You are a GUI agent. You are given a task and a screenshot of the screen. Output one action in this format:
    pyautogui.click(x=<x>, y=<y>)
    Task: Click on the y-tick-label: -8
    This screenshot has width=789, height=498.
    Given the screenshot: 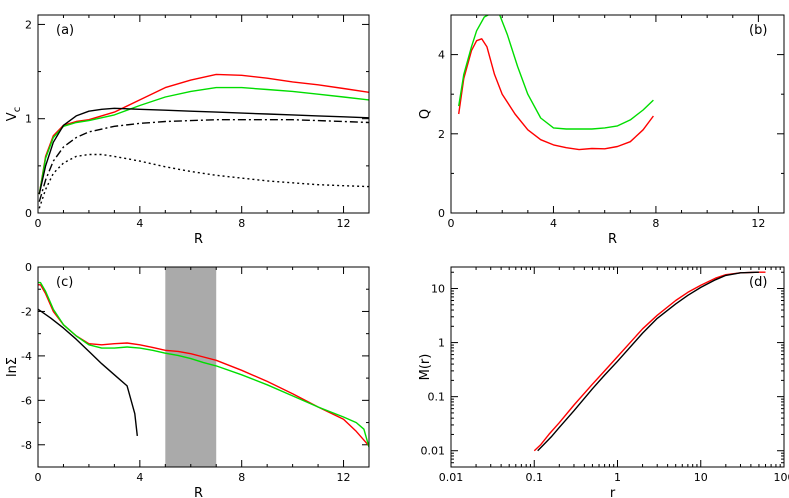 What is the action you would take?
    pyautogui.click(x=26, y=445)
    